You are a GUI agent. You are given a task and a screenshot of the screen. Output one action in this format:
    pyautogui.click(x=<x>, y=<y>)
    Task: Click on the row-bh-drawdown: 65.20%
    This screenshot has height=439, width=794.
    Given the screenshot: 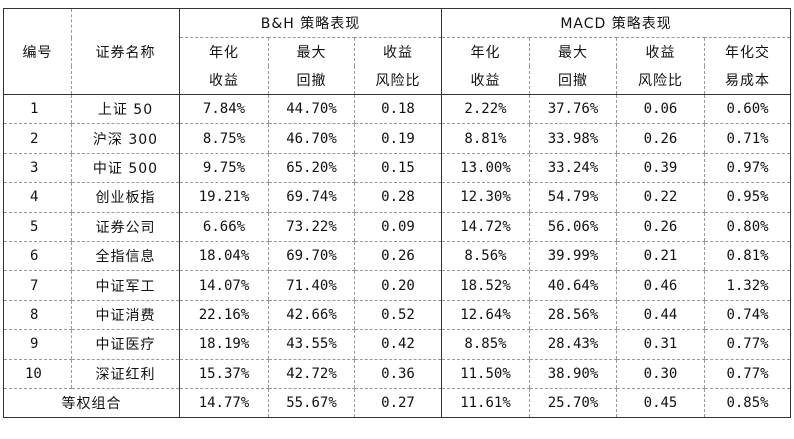 What is the action you would take?
    pyautogui.click(x=311, y=168)
    